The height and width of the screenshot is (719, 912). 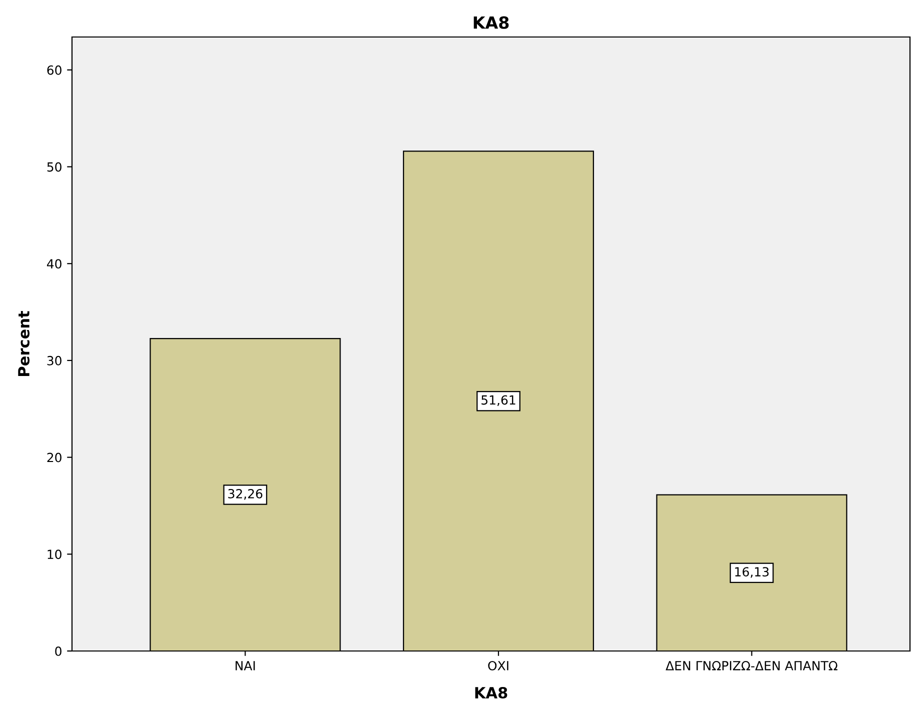 I want to click on y-tick-label: 40, so click(x=54, y=264).